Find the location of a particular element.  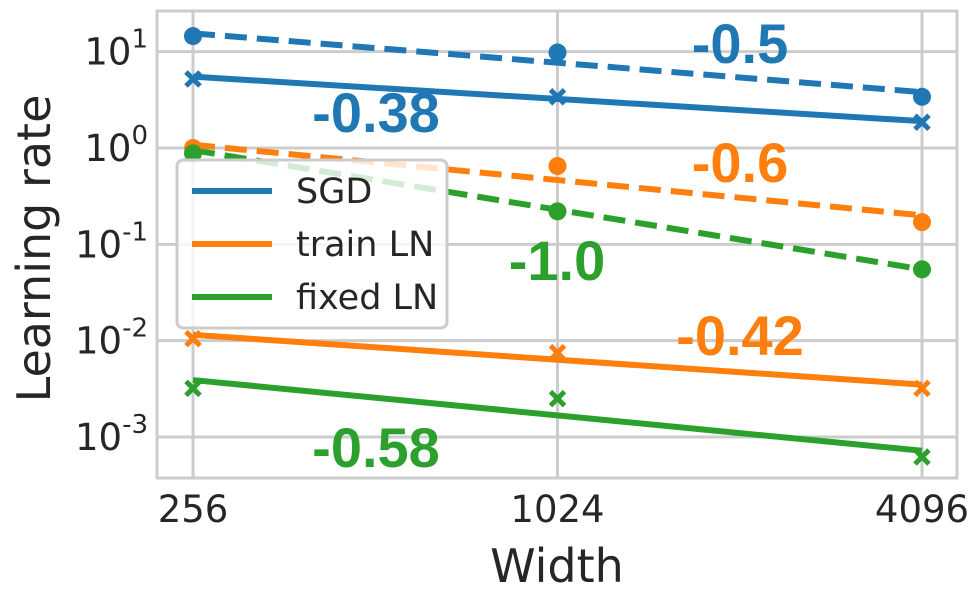

y-tick-label: 10¹ is located at coordinates (116, 49).